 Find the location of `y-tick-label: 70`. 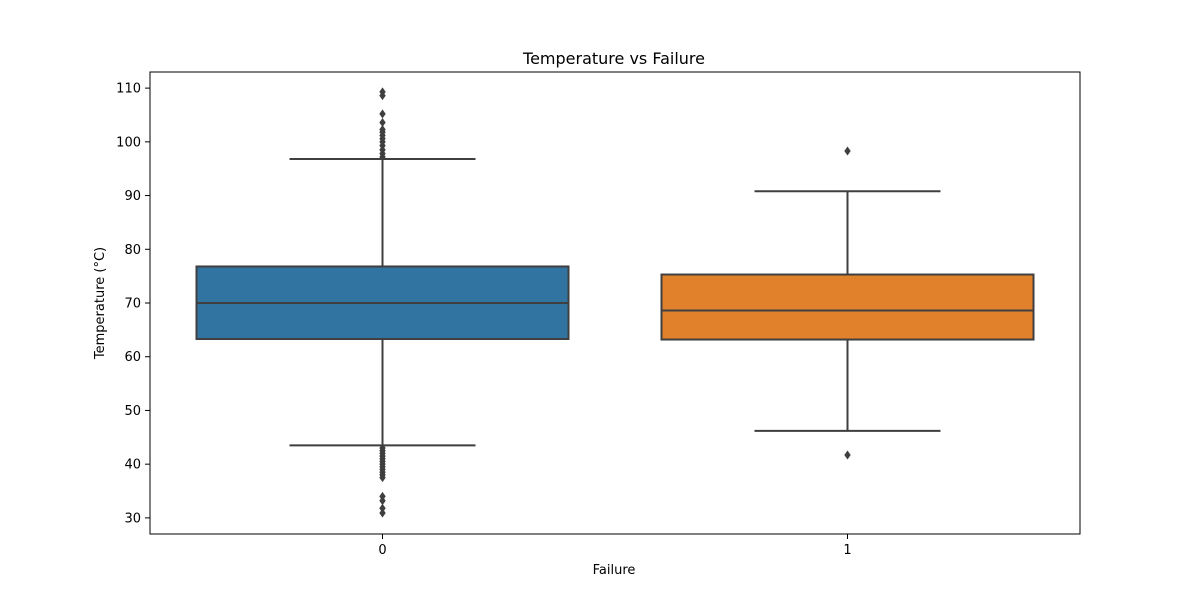

y-tick-label: 70 is located at coordinates (132, 304).